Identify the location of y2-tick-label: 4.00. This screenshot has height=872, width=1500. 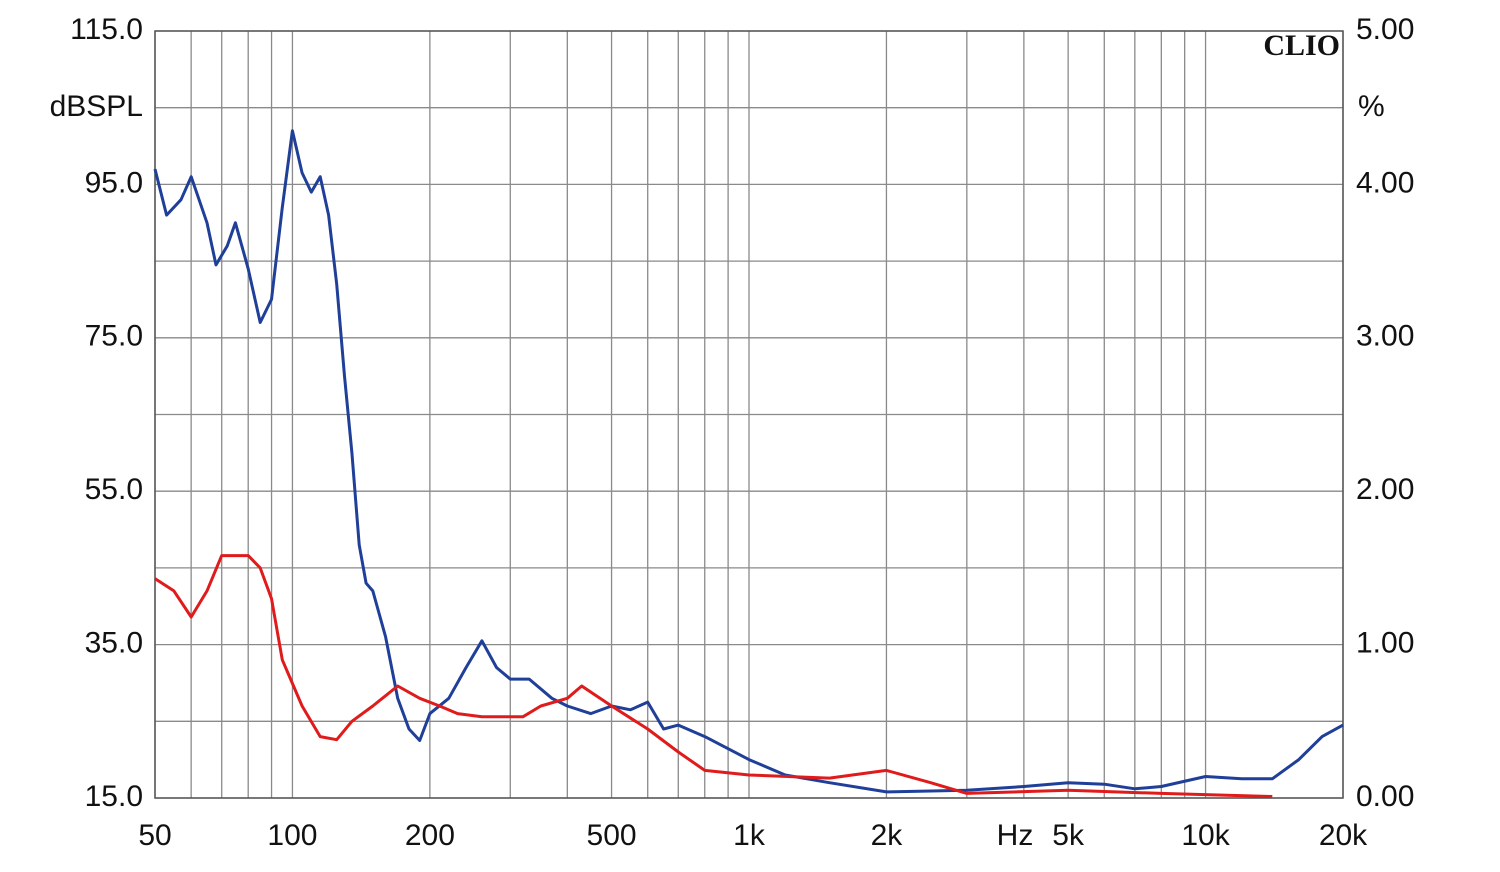
(1385, 182).